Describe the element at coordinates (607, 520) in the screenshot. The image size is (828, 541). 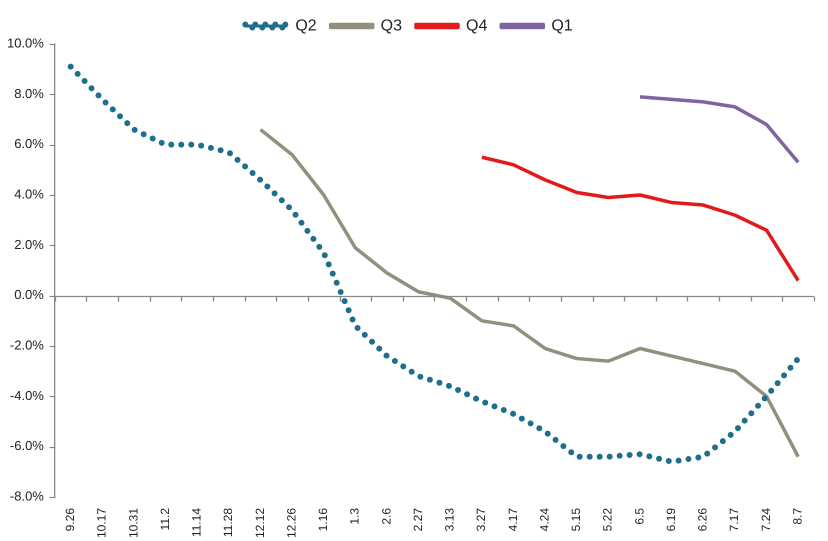
I see `x-tick-label: 5.22` at that location.